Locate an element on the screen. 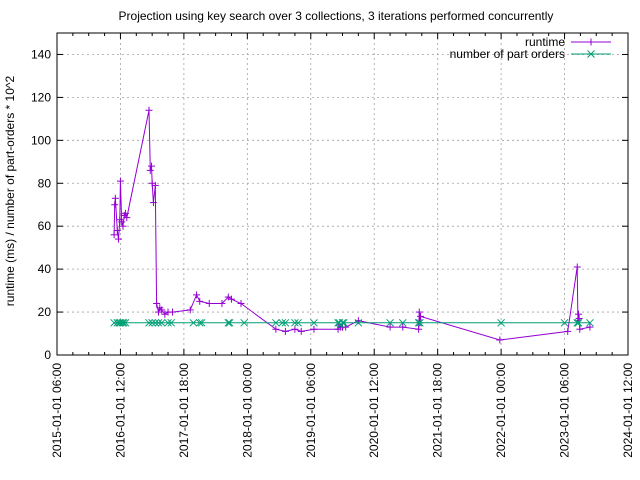 The width and height of the screenshot is (640, 480). y-tick-label: 120 is located at coordinates (41, 97).